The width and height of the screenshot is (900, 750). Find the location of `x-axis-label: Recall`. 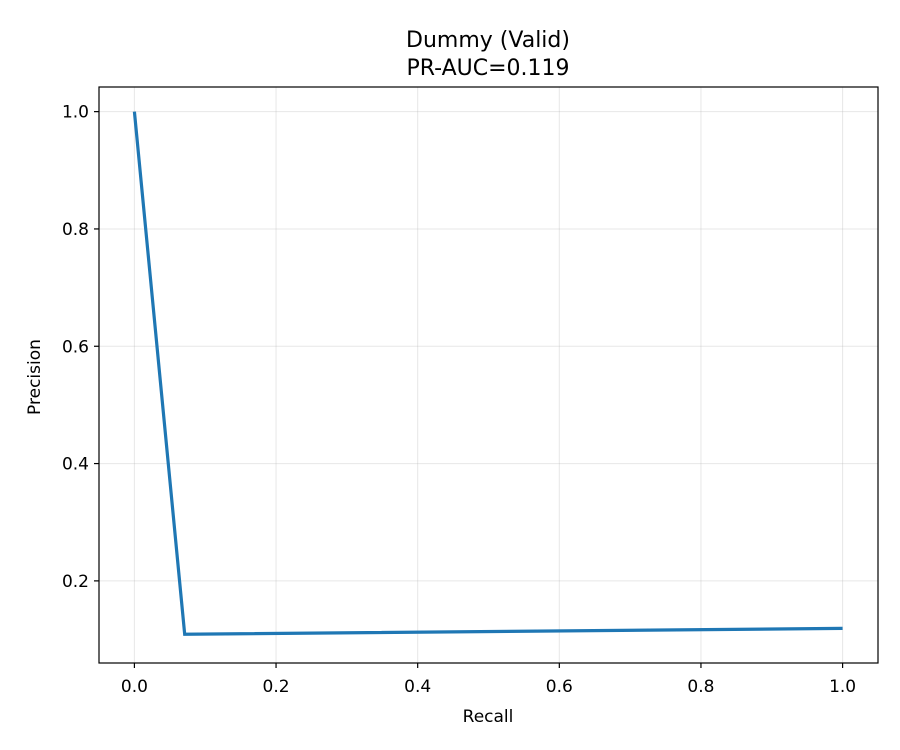

x-axis-label: Recall is located at coordinates (488, 717).